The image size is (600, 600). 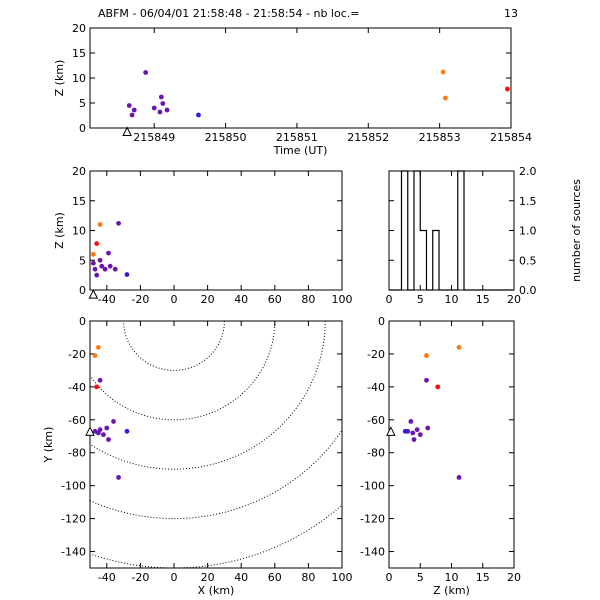 What do you see at coordinates (297, 137) in the screenshot?
I see `x-tick-label: 215851` at bounding box center [297, 137].